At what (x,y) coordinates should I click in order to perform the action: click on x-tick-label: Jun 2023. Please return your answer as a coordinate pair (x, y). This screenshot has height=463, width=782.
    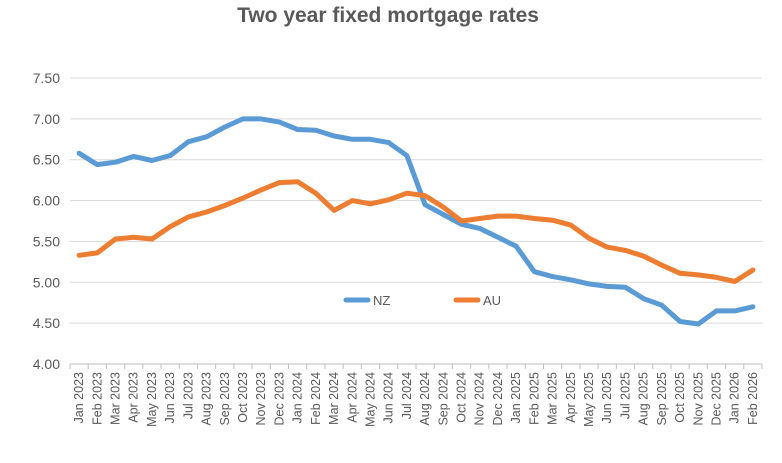
    Looking at the image, I should click on (170, 397).